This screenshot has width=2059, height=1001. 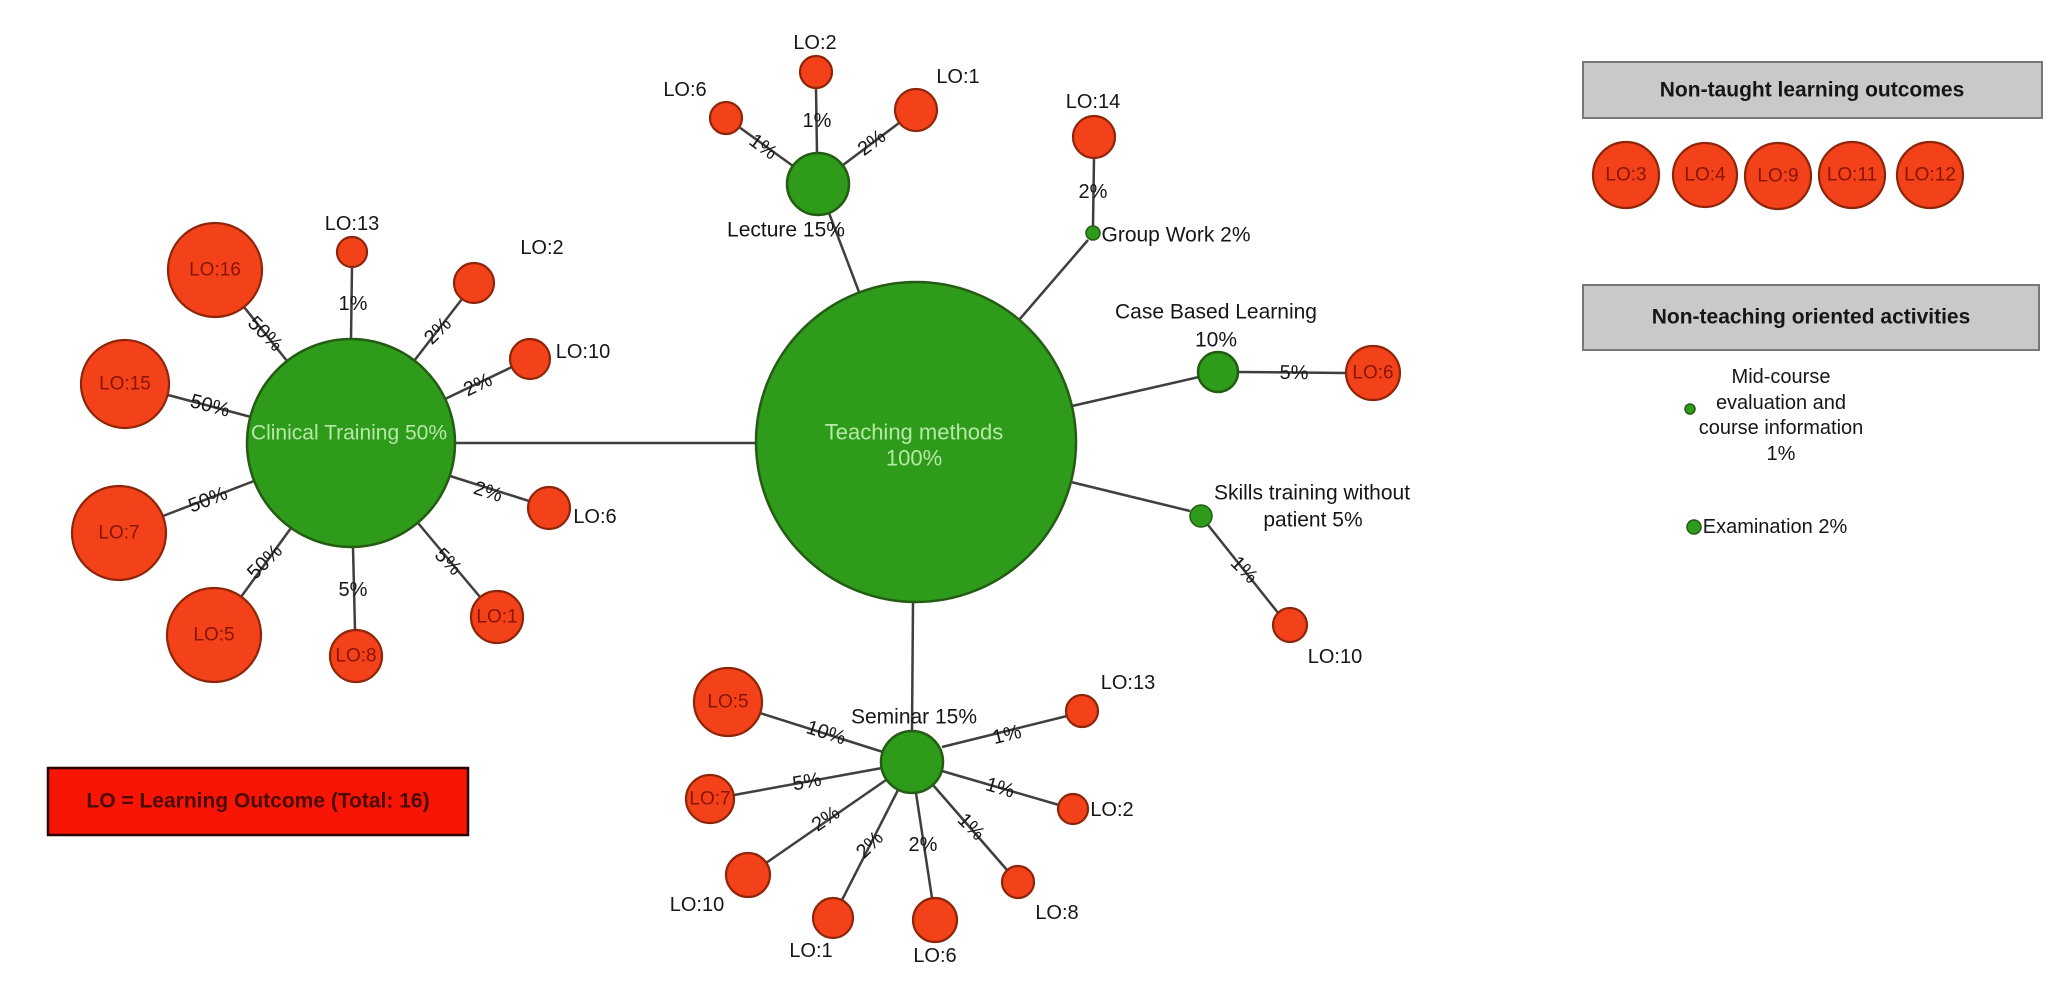 I want to click on label-teaching-methods-line-0: Teaching methods, so click(x=914, y=432).